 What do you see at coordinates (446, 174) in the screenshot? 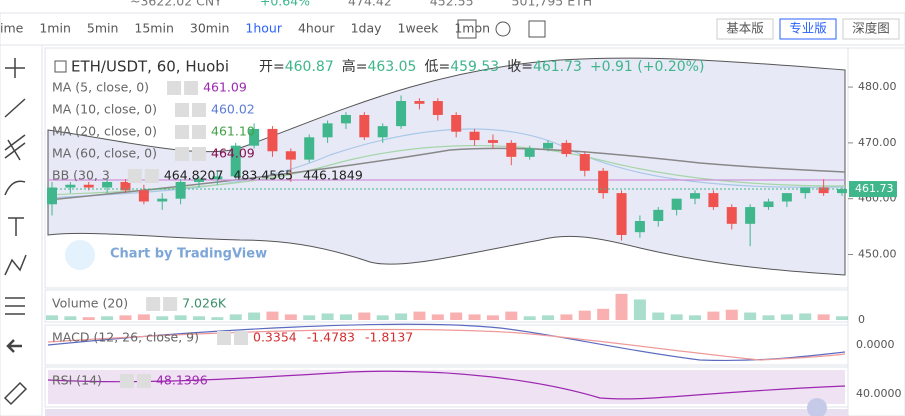
I see `ma-line` at bounding box center [446, 174].